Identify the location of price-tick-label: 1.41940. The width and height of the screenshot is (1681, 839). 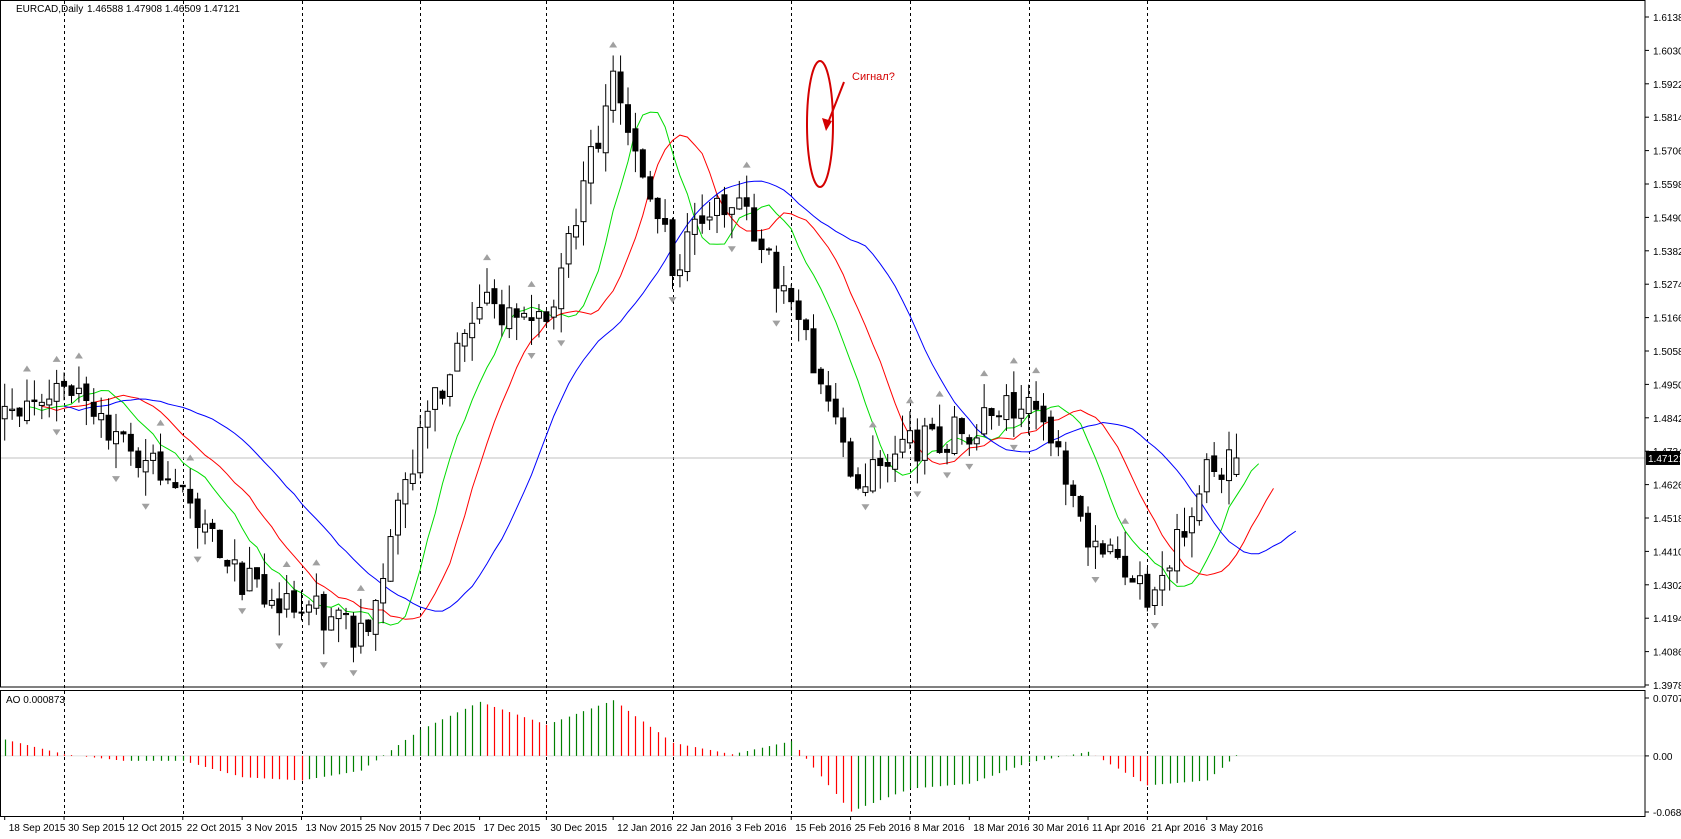
(1667, 619).